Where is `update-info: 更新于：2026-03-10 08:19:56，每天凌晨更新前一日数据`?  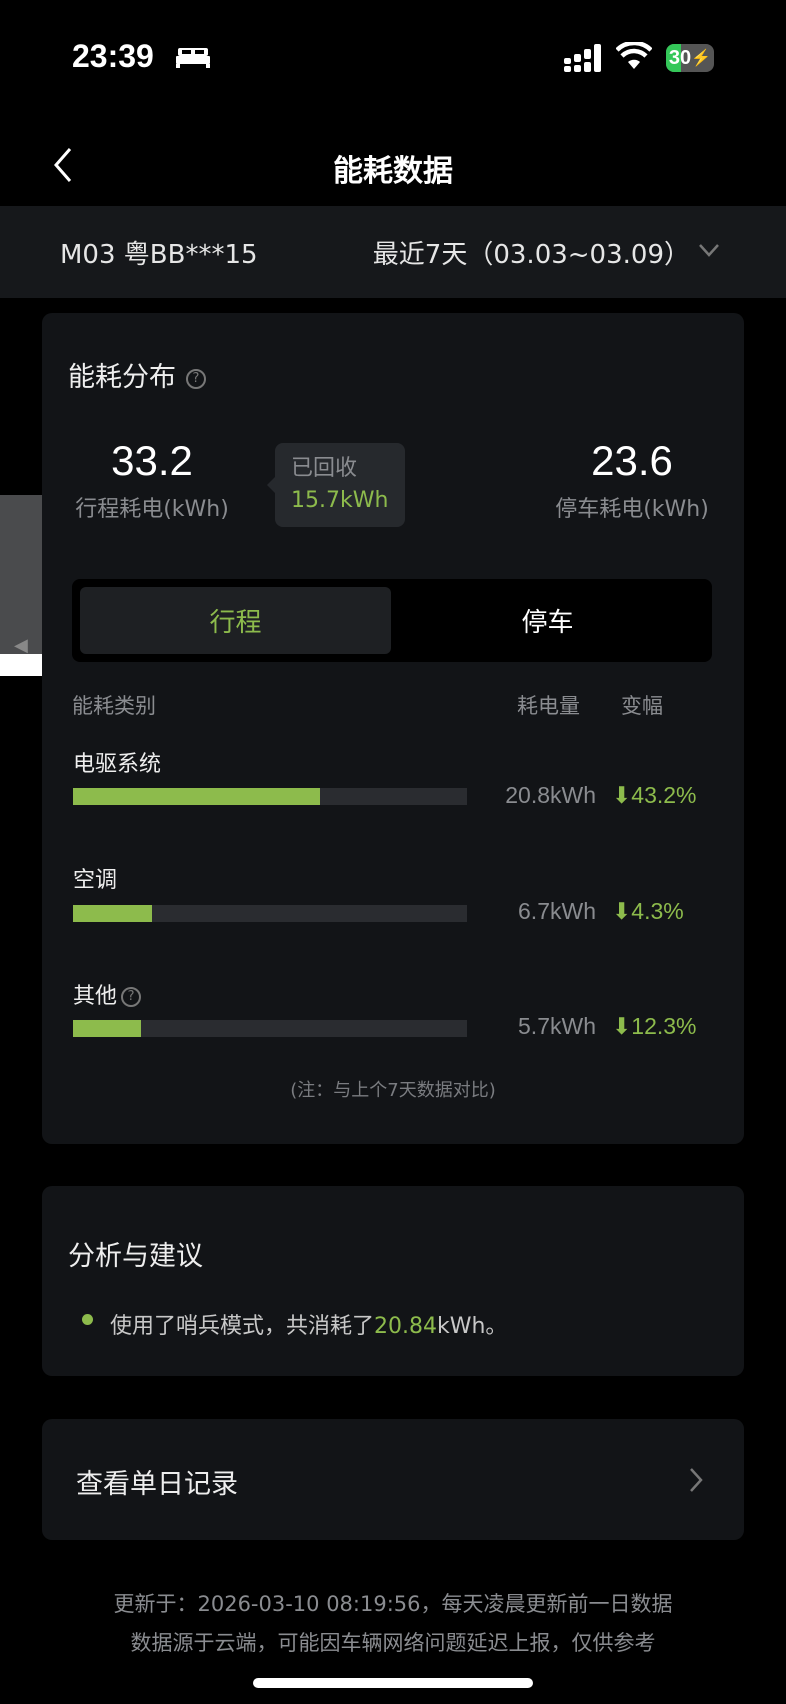
update-info: 更新于：2026-03-10 08:19:56，每天凌晨更新前一日数据 is located at coordinates (393, 1604).